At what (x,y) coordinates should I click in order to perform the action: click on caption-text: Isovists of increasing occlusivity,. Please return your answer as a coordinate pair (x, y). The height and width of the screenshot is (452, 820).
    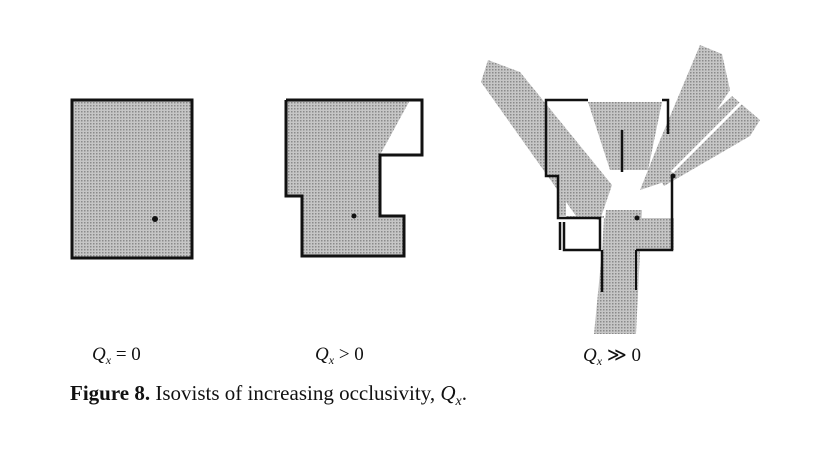
    Looking at the image, I should click on (298, 393).